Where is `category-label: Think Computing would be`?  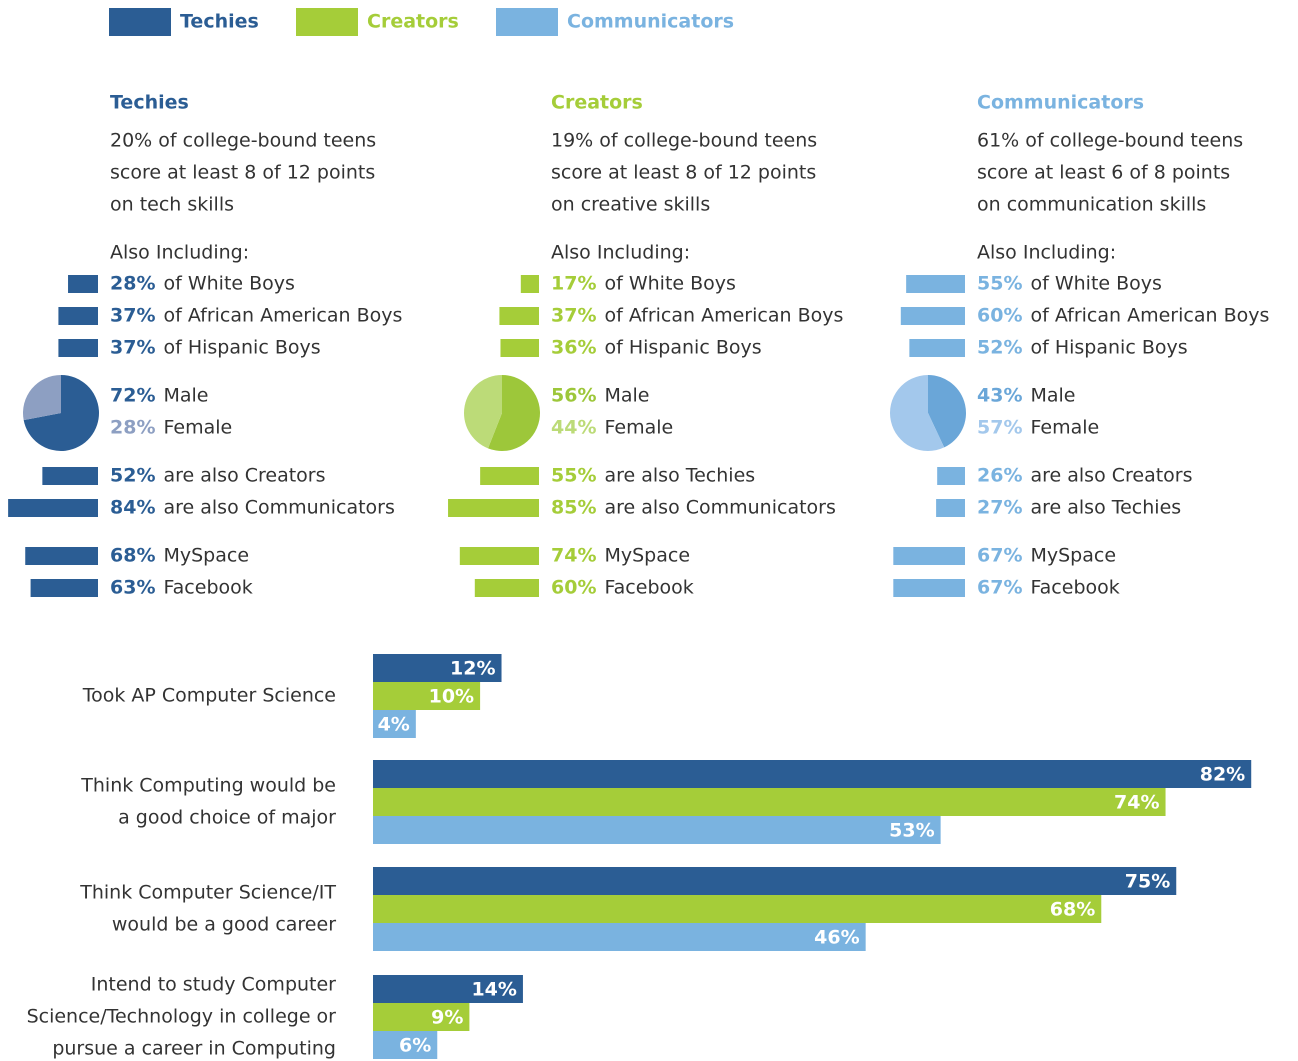
category-label: Think Computing would be is located at coordinates (208, 786).